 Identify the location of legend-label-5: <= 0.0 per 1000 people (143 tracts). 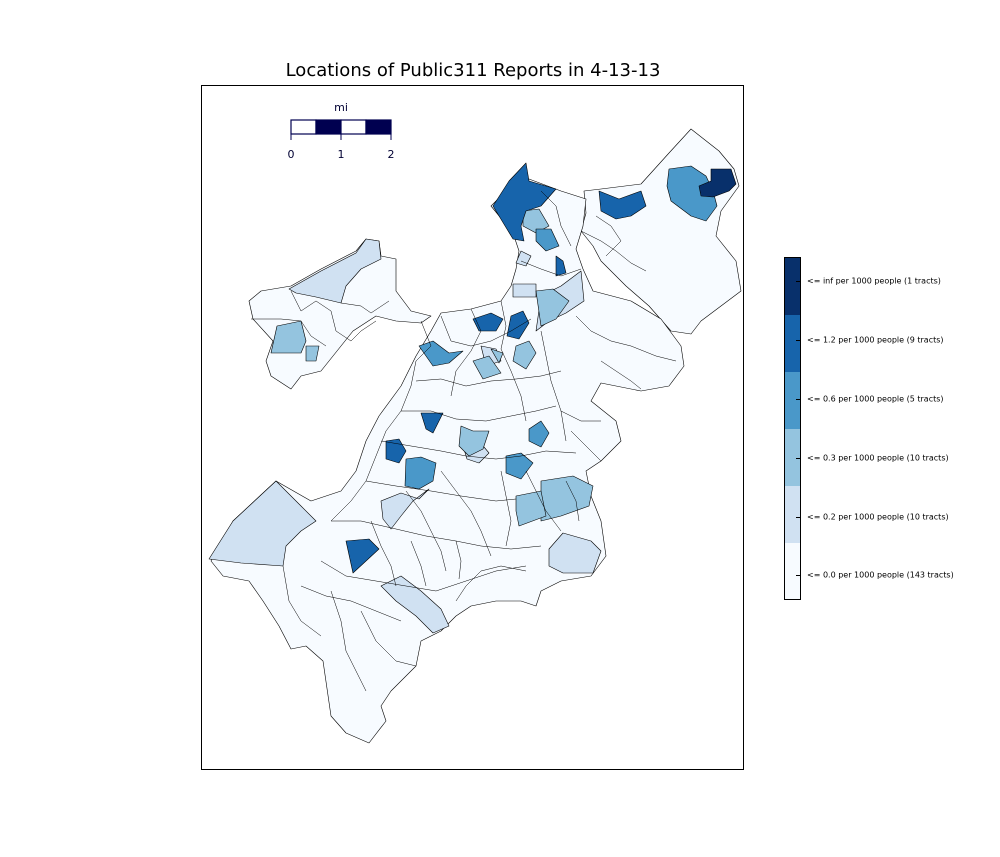
(880, 575).